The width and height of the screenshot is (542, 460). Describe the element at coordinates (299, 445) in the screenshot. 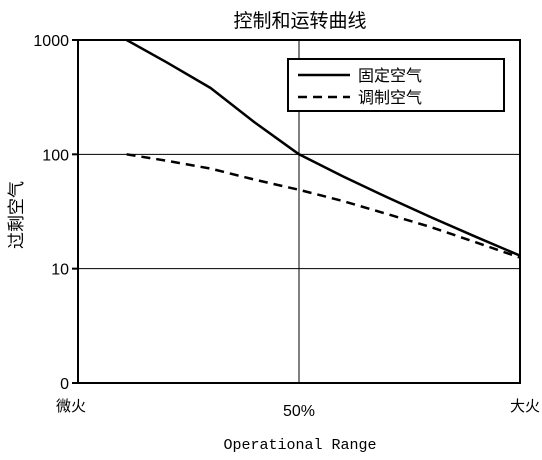

I see `x-axis-label: Operational Range` at that location.